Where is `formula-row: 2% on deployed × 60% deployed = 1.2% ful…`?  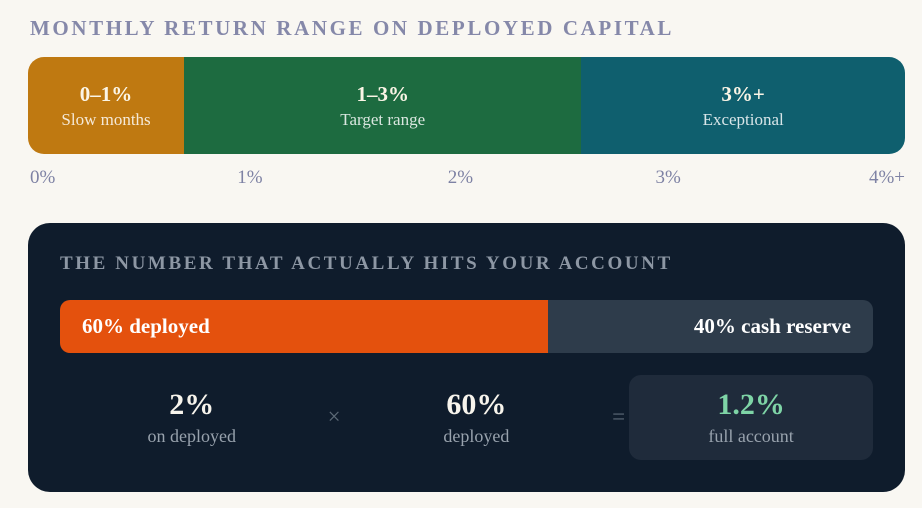 formula-row: 2% on deployed × 60% deployed = 1.2% ful… is located at coordinates (467, 417).